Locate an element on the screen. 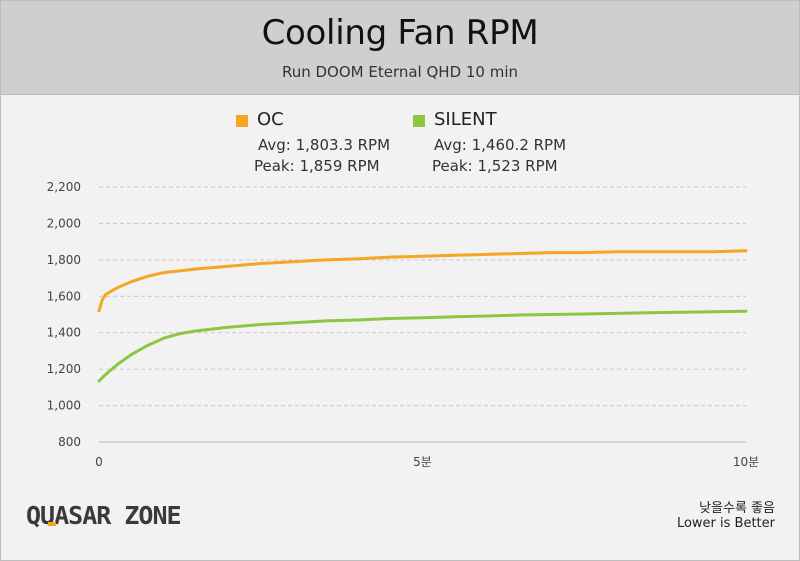 Image resolution: width=800 pixels, height=561 pixels. legend-oc-avg: Avg: 1,803.3 RPM is located at coordinates (324, 145).